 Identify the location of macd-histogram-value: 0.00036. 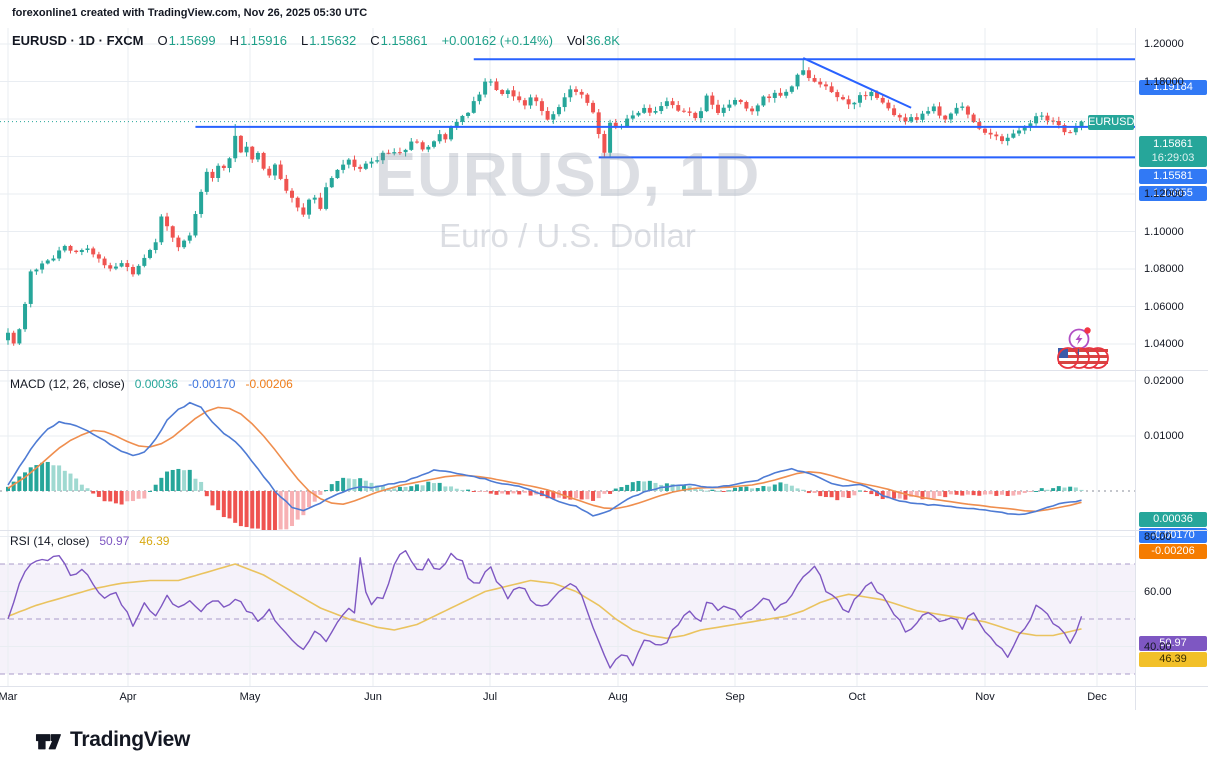
(156, 384).